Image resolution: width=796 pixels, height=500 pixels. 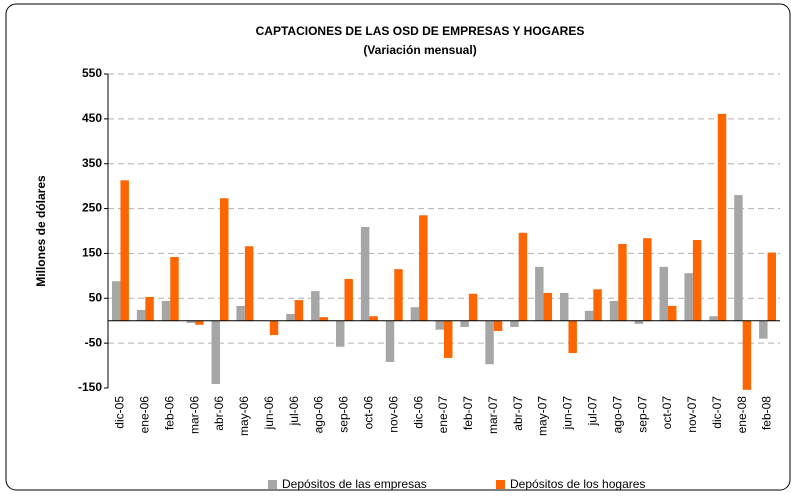 I want to click on x-tick-label: ene-07, so click(x=443, y=415).